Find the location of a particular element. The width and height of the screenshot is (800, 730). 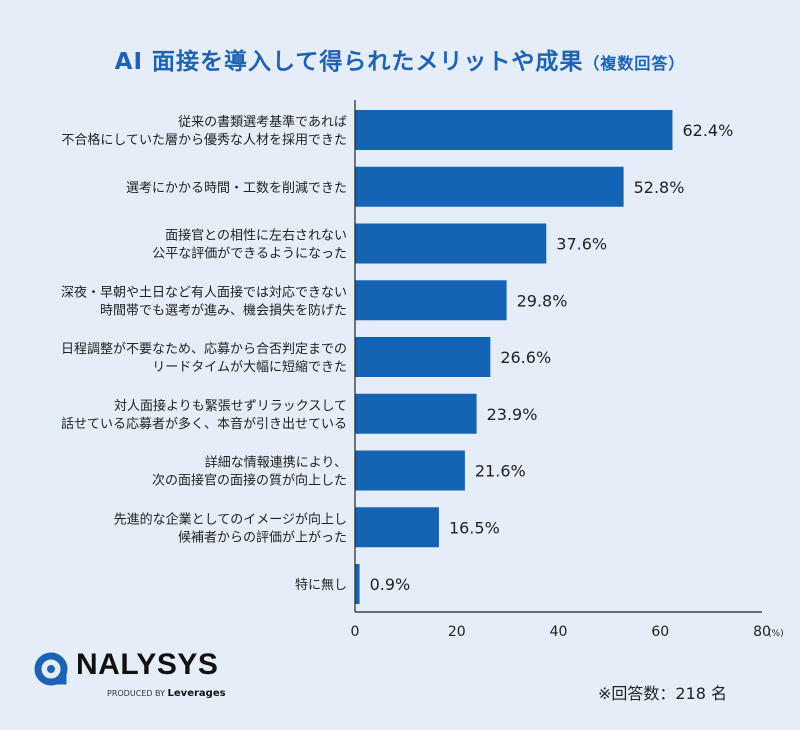

data-label: 37.6% is located at coordinates (581, 244).